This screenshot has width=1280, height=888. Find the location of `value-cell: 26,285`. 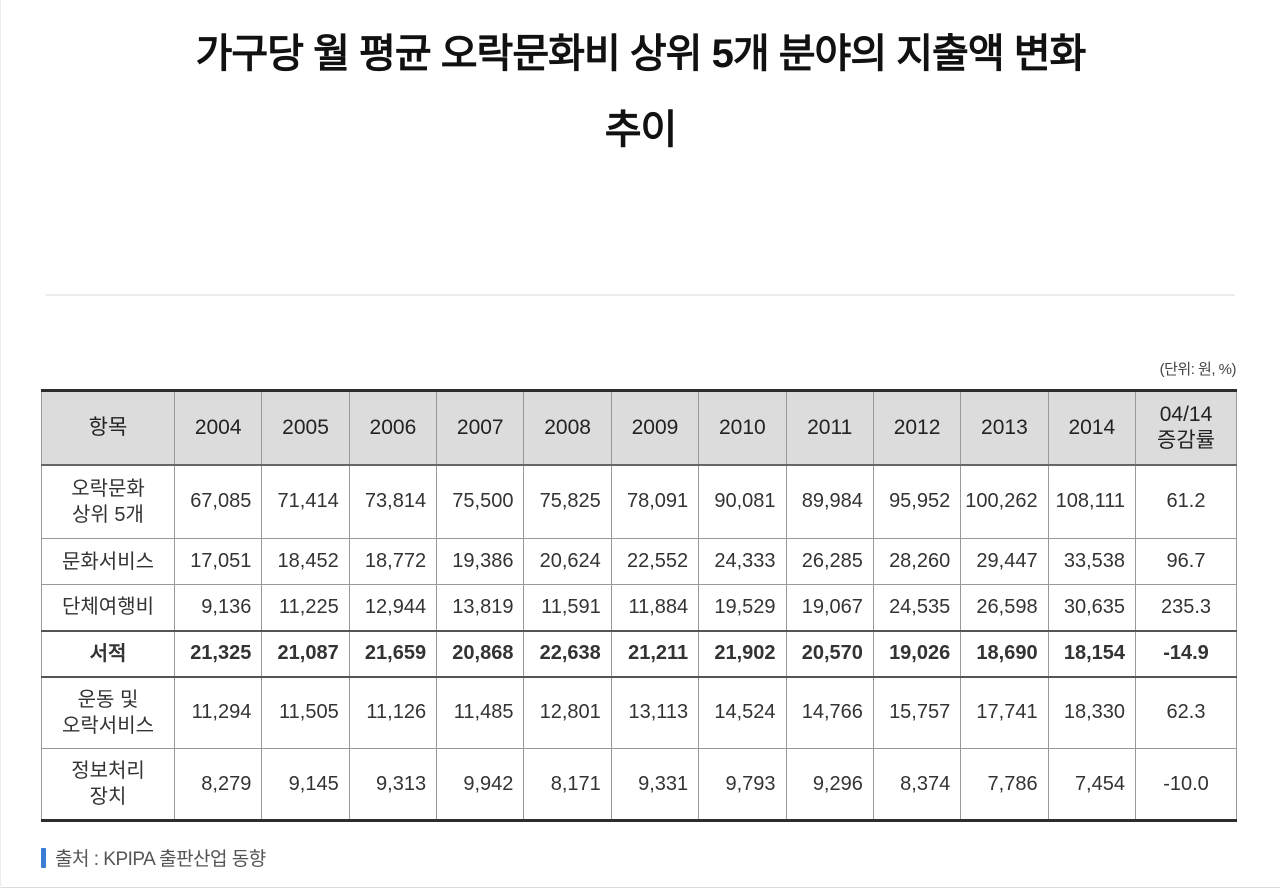

value-cell: 26,285 is located at coordinates (829, 561).